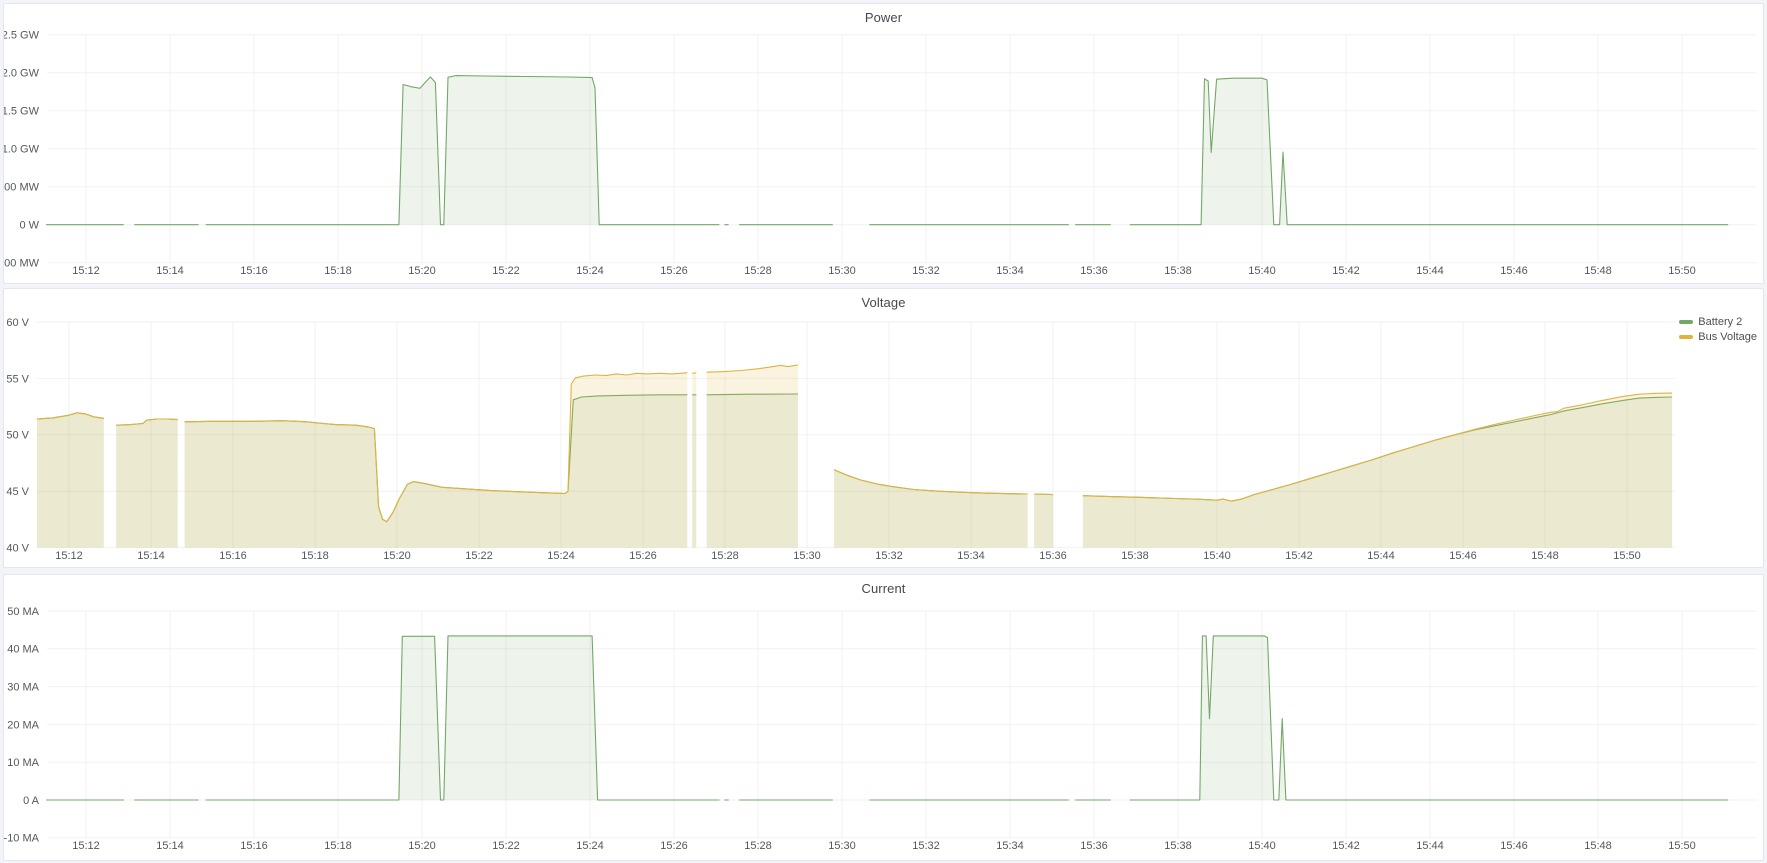 The height and width of the screenshot is (863, 1767). Describe the element at coordinates (1686, 337) in the screenshot. I see `bus-voltage-series-marker-icon` at that location.